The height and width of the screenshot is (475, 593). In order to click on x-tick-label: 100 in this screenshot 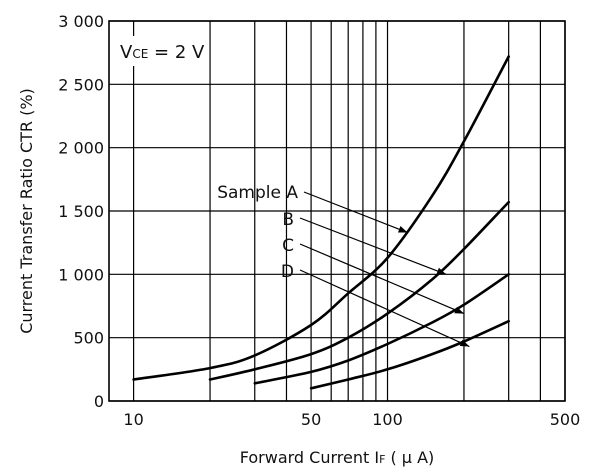, I will do `click(387, 419)`.